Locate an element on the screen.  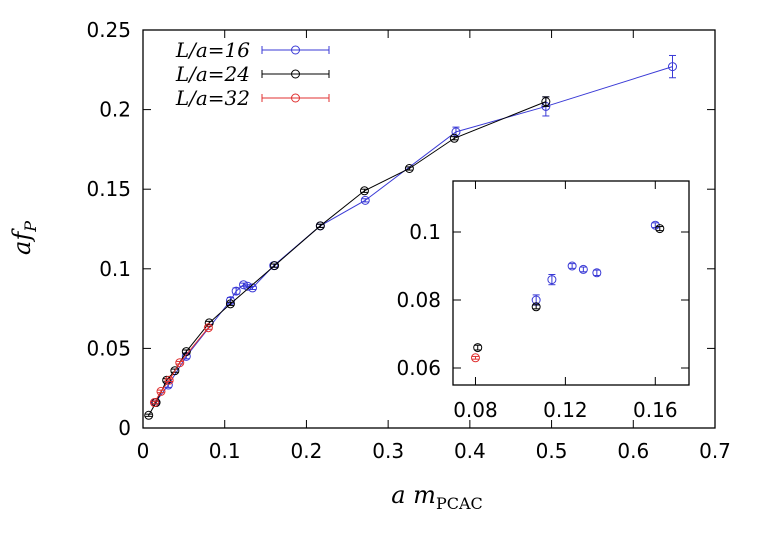
inset-y-tick-label: 0.08 is located at coordinates (418, 300).